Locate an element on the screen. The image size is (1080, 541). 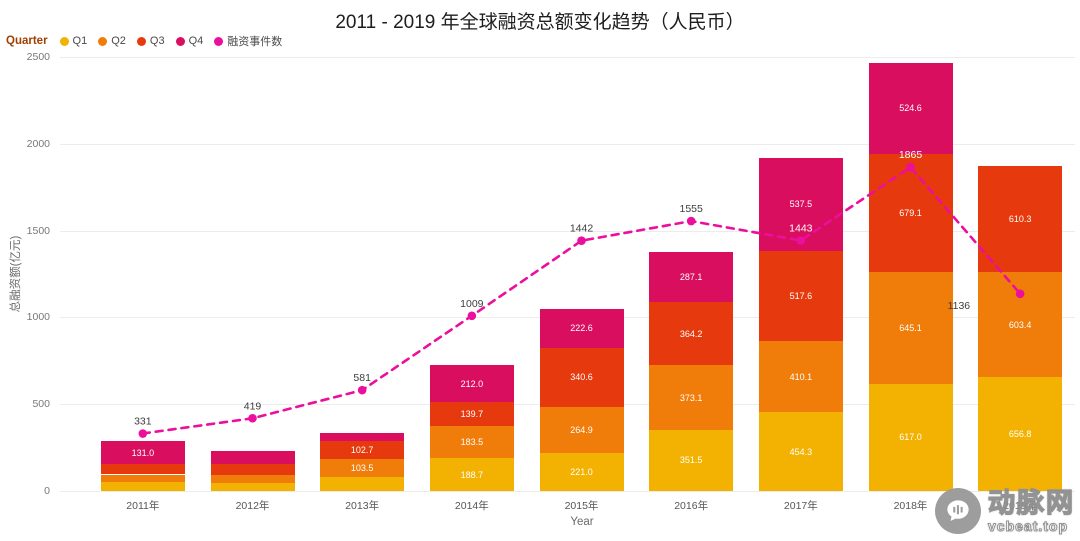
line-value-label: 1555 is located at coordinates (691, 209).